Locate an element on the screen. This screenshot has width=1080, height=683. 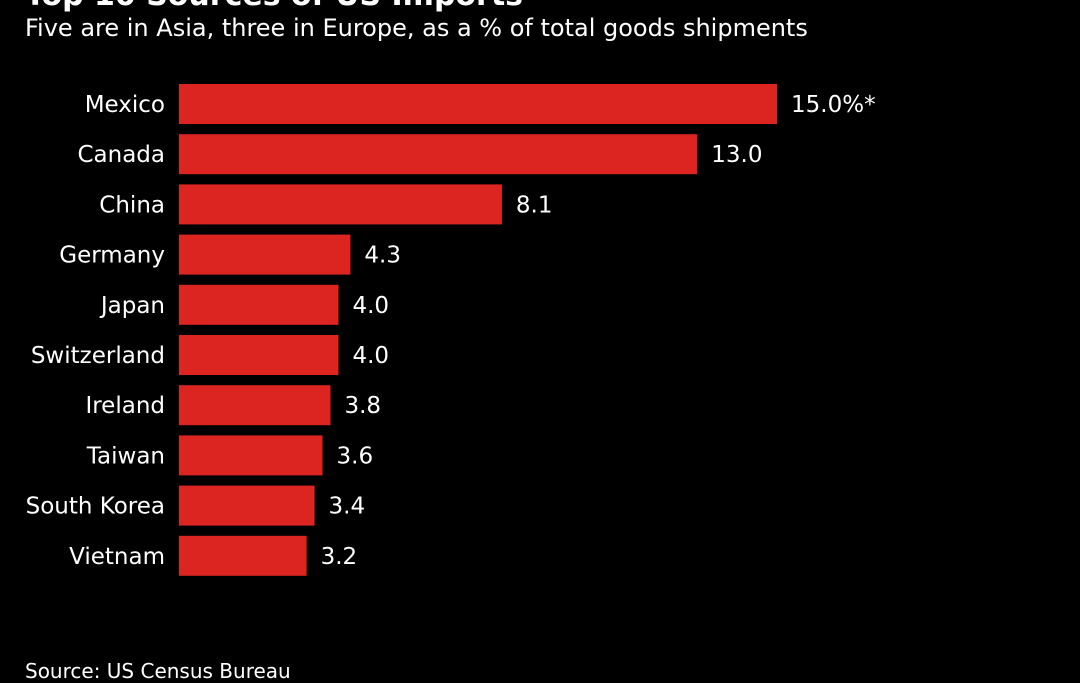
chart-title: Top 10 Sources of US Imports is located at coordinates (274, 6).